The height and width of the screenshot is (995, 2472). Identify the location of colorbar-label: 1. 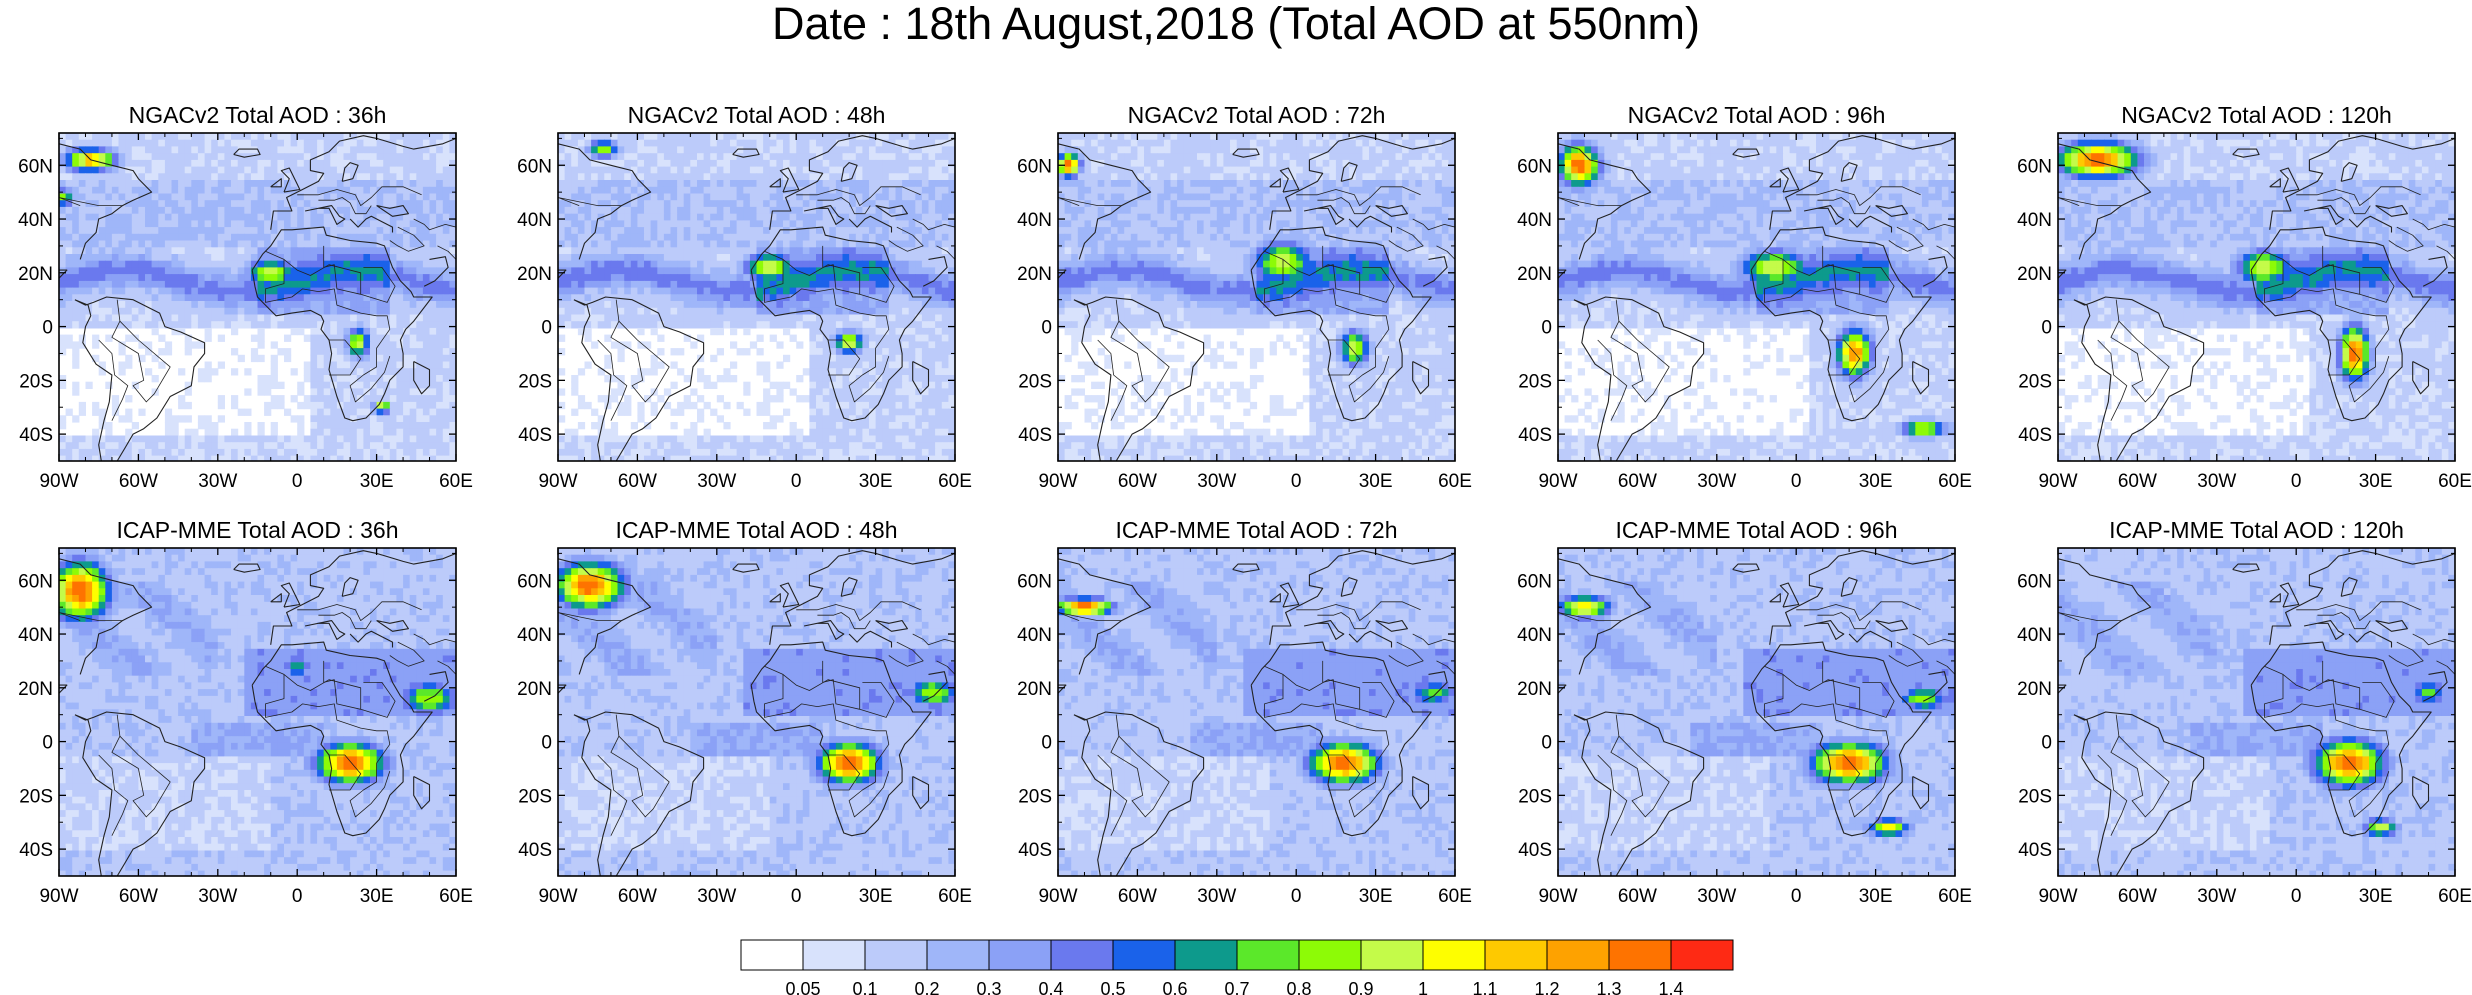
(1423, 987).